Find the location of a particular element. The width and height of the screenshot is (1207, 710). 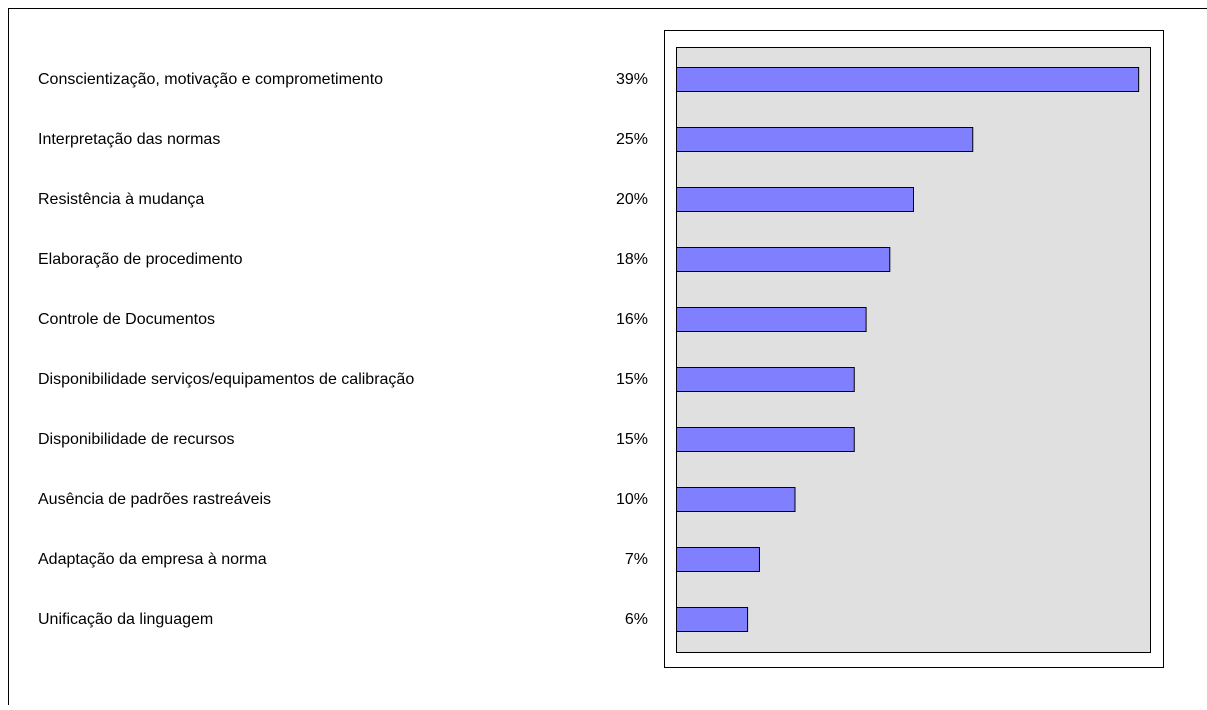

value-label: 25% is located at coordinates (632, 139).